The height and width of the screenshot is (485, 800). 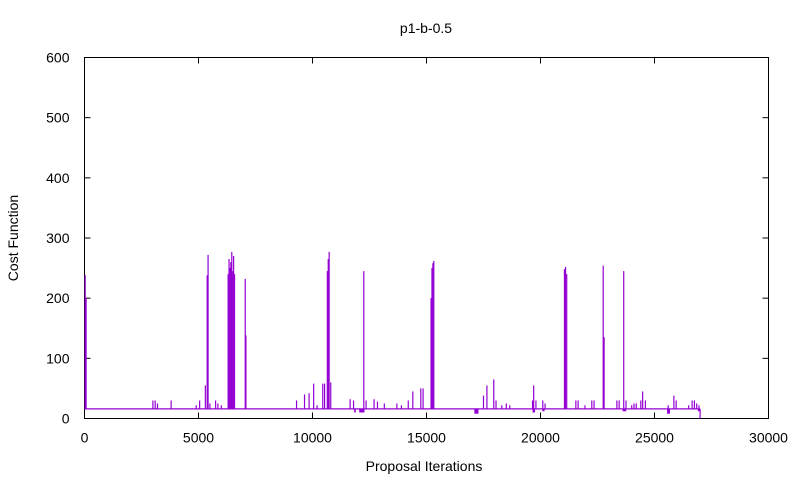 I want to click on y-tick-label: 100, so click(x=58, y=358).